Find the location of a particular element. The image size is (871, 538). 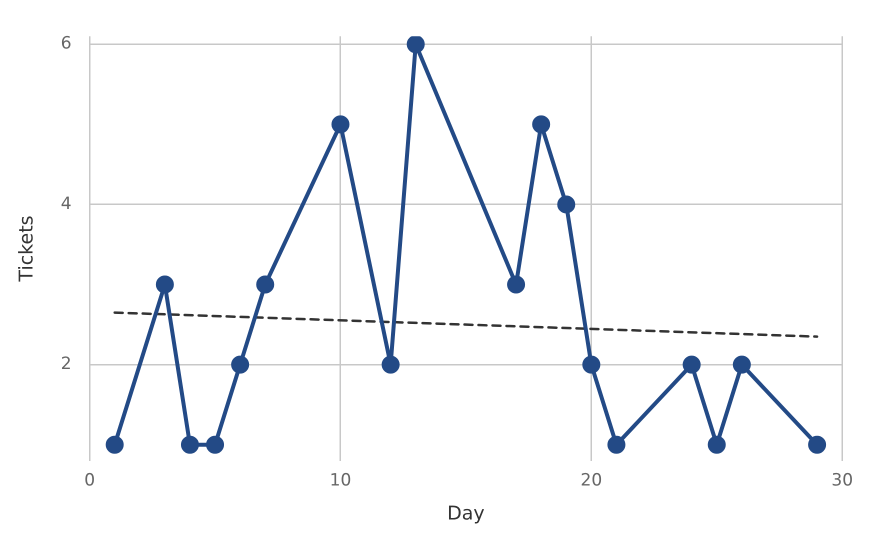

y-tick-label: 2 is located at coordinates (66, 364).